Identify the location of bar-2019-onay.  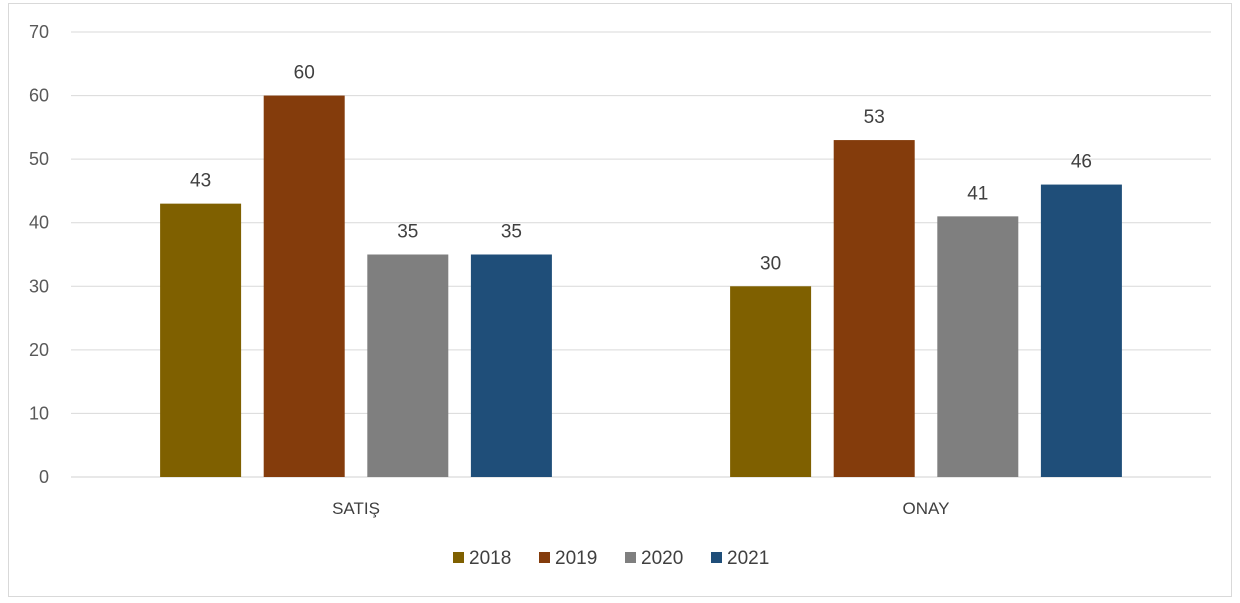
(874, 309).